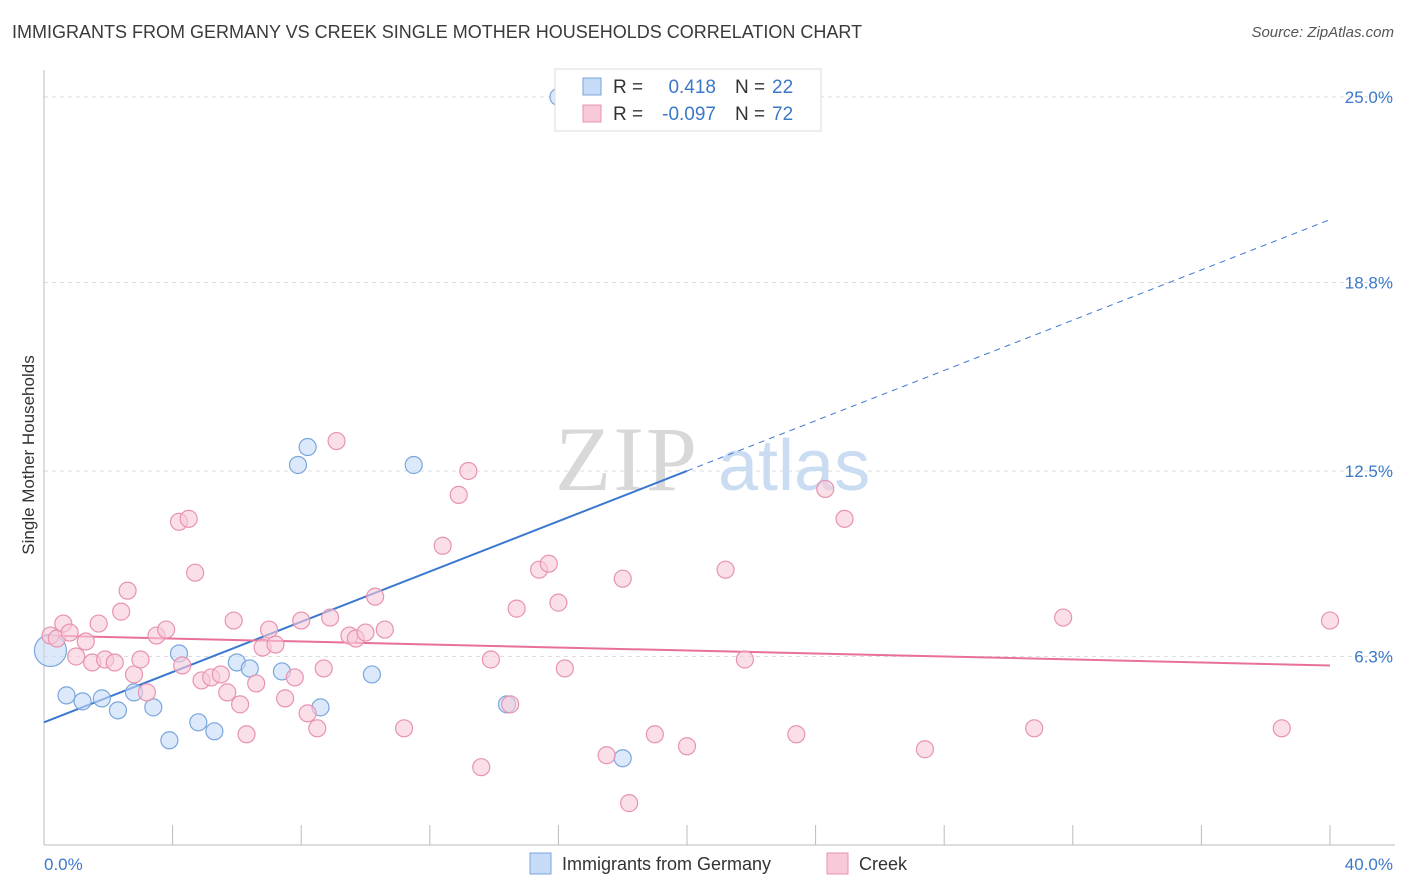 This screenshot has width=1406, height=892. I want to click on germany-trend-line, so click(365, 597).